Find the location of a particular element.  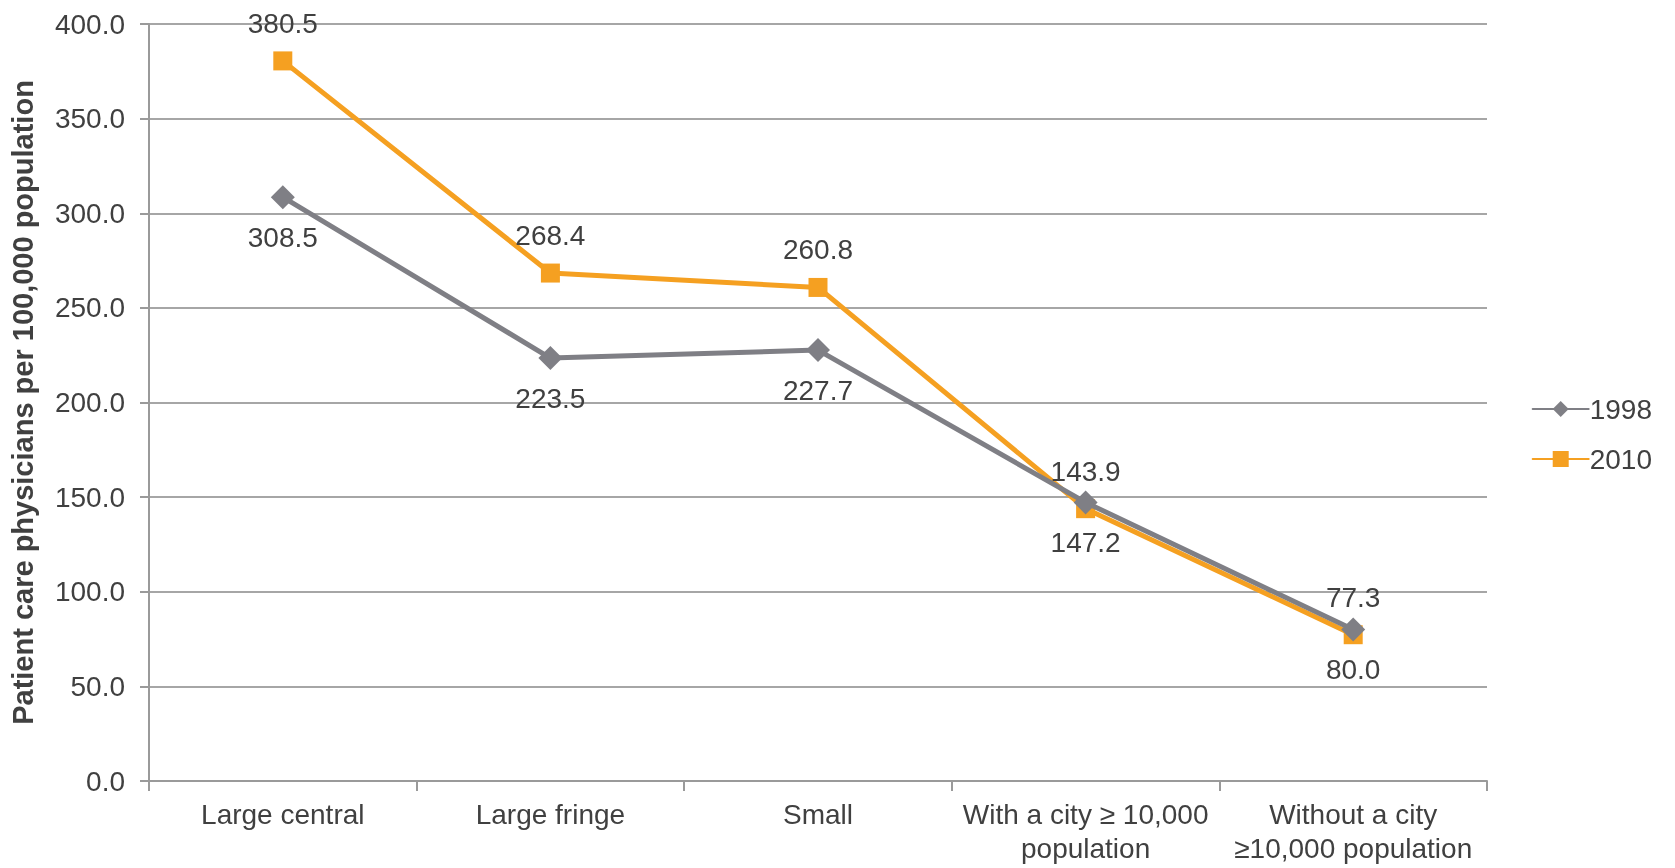

data-label: 80.0 is located at coordinates (1353, 670).